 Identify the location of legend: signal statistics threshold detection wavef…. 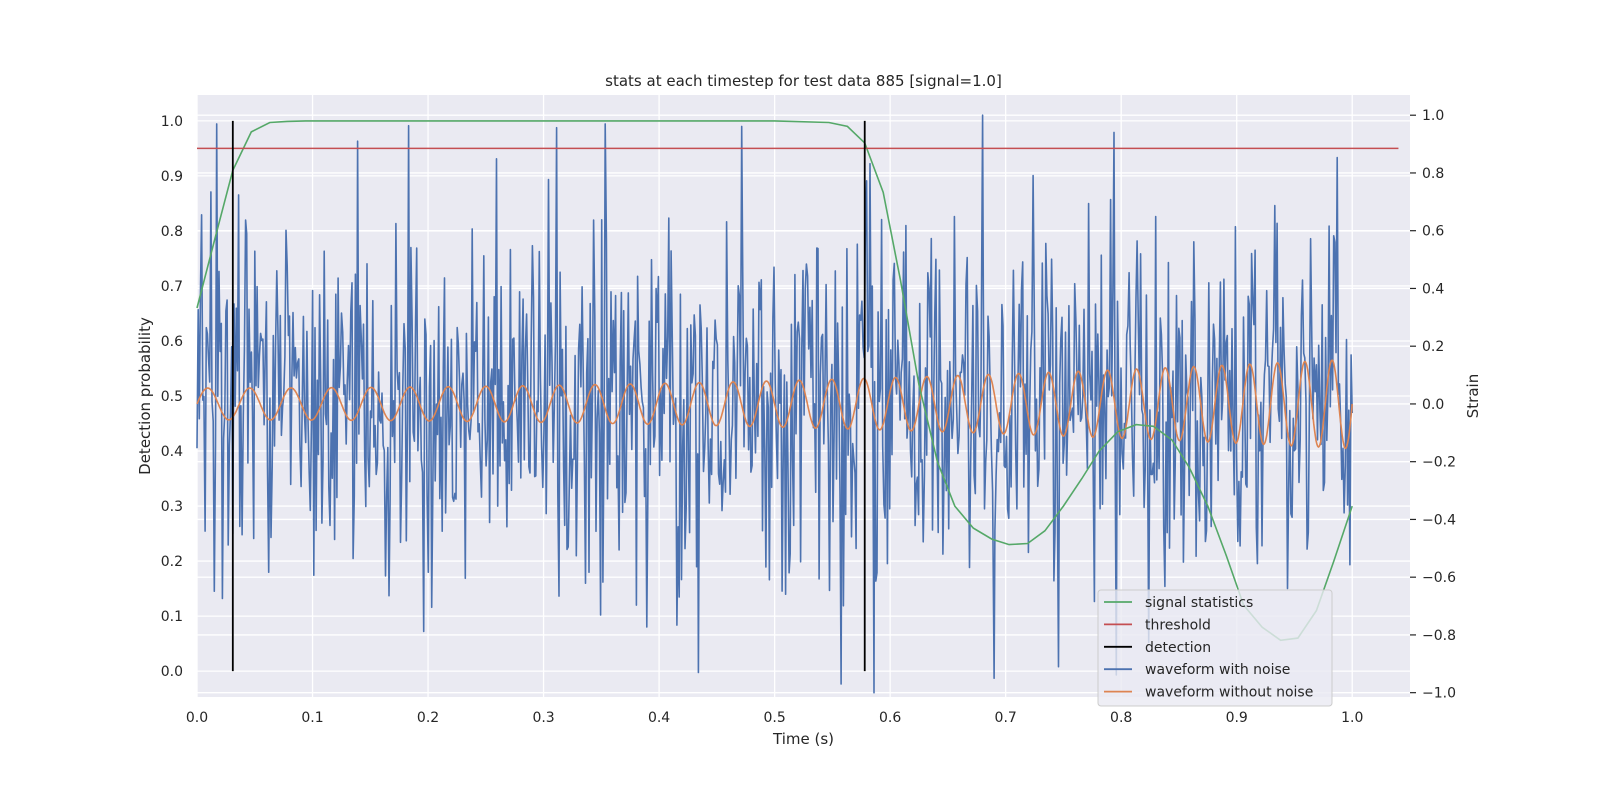
(1215, 648).